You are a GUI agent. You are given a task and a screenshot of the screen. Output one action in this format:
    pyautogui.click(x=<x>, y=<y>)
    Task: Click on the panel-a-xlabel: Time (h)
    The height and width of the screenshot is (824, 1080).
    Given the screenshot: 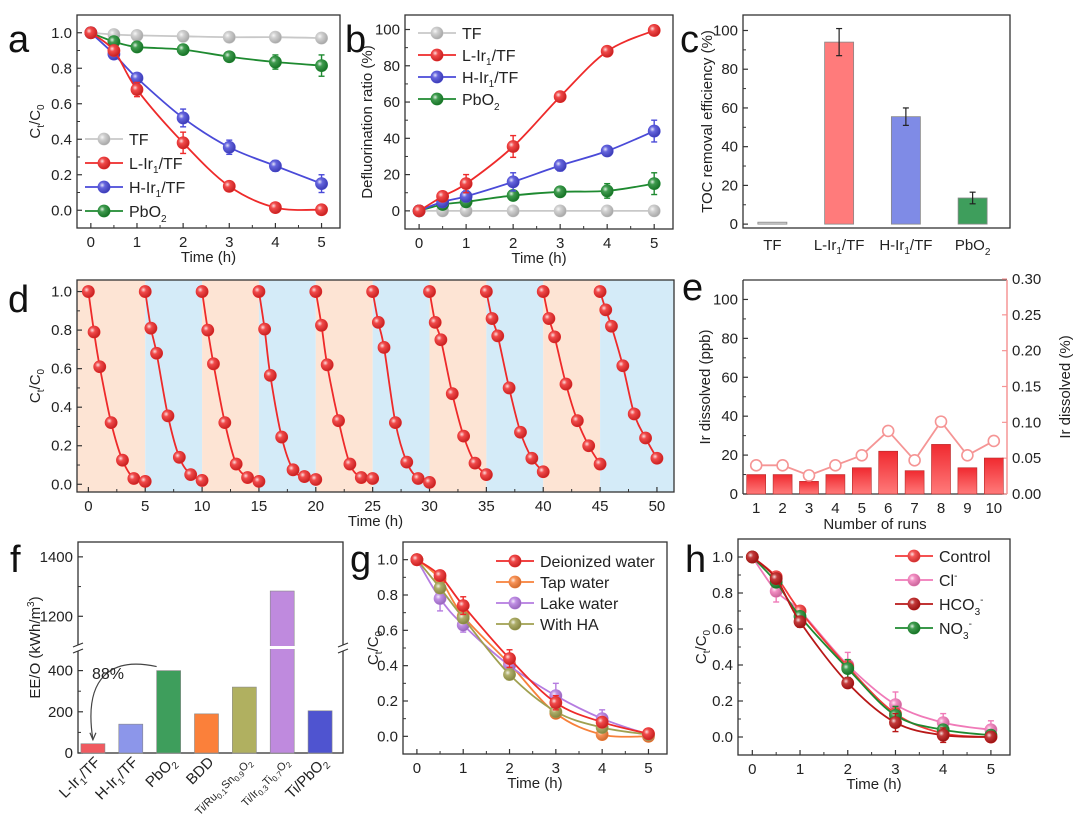 What is the action you would take?
    pyautogui.click(x=208, y=257)
    